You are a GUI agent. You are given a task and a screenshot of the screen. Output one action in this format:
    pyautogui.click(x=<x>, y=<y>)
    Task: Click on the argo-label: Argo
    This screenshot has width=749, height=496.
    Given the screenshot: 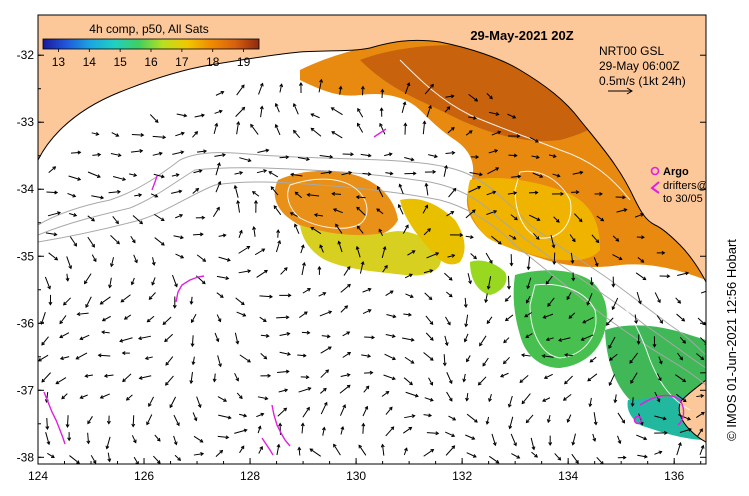 What is the action you would take?
    pyautogui.click(x=676, y=172)
    